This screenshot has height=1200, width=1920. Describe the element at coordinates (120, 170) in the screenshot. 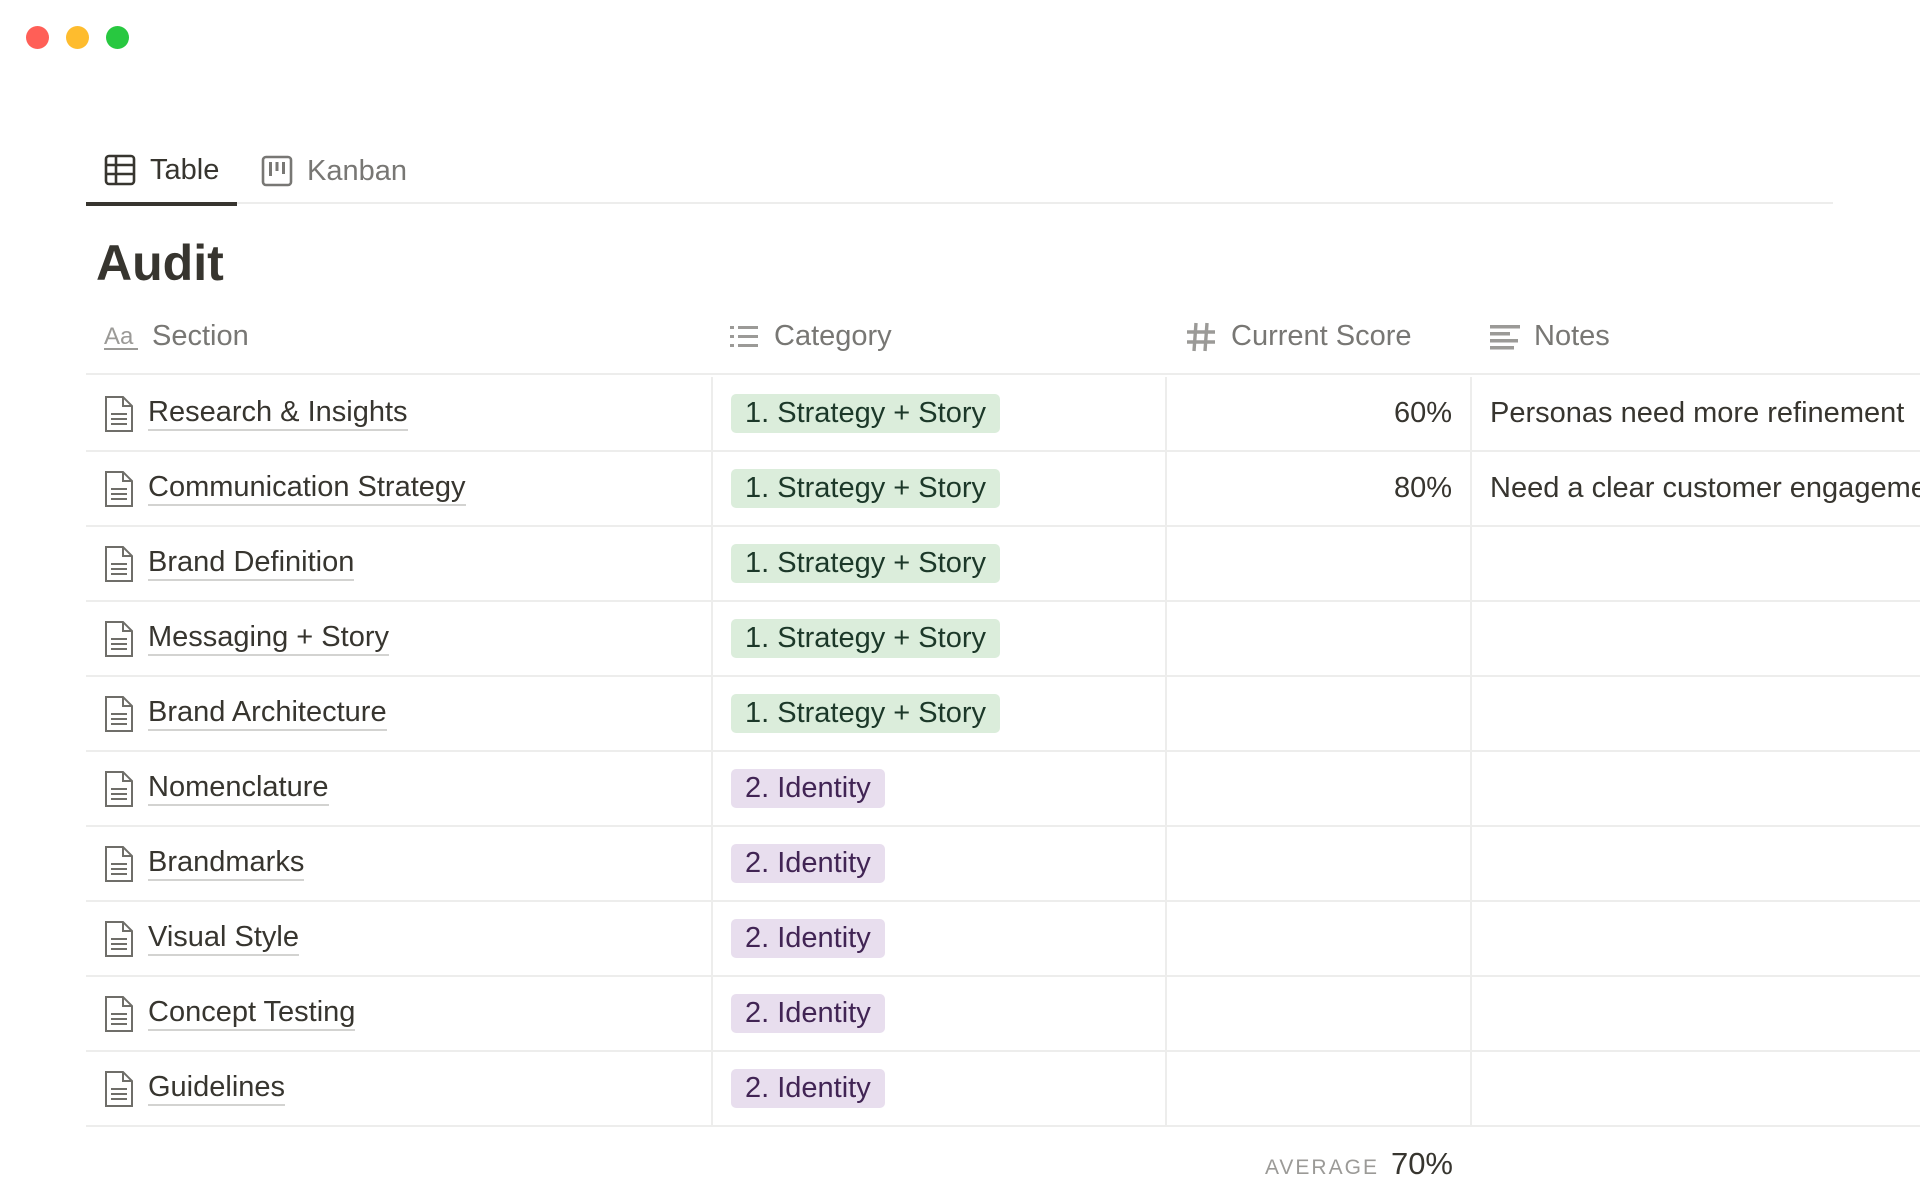

I see `table-icon` at that location.